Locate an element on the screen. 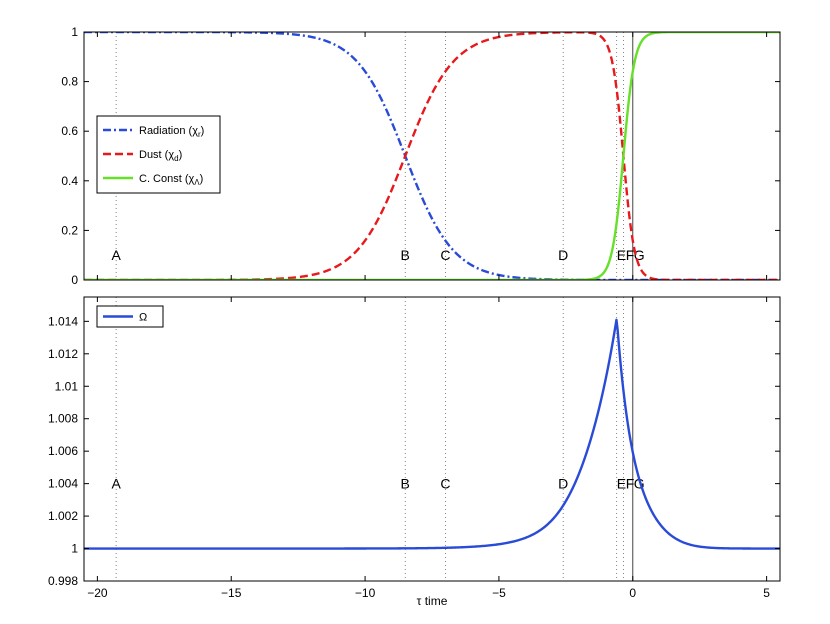  legend: Ω is located at coordinates (130, 316).